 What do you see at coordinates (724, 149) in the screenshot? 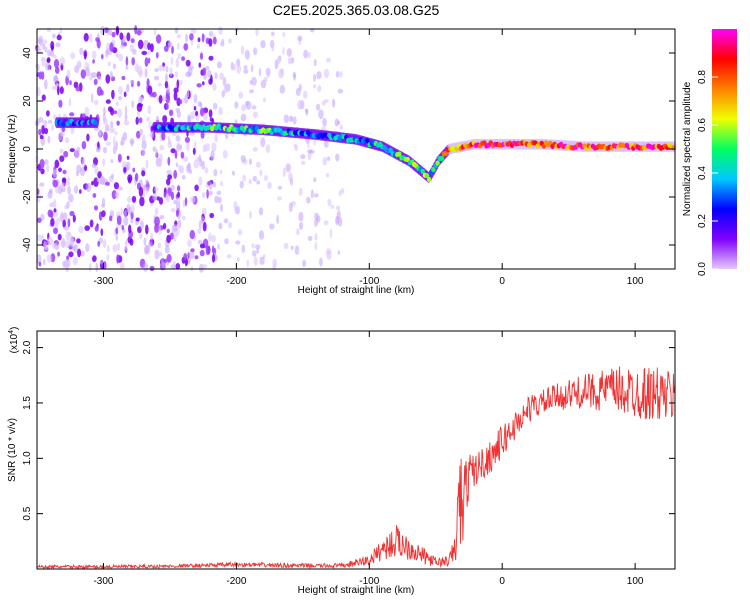
I see `colorbar-gradient` at bounding box center [724, 149].